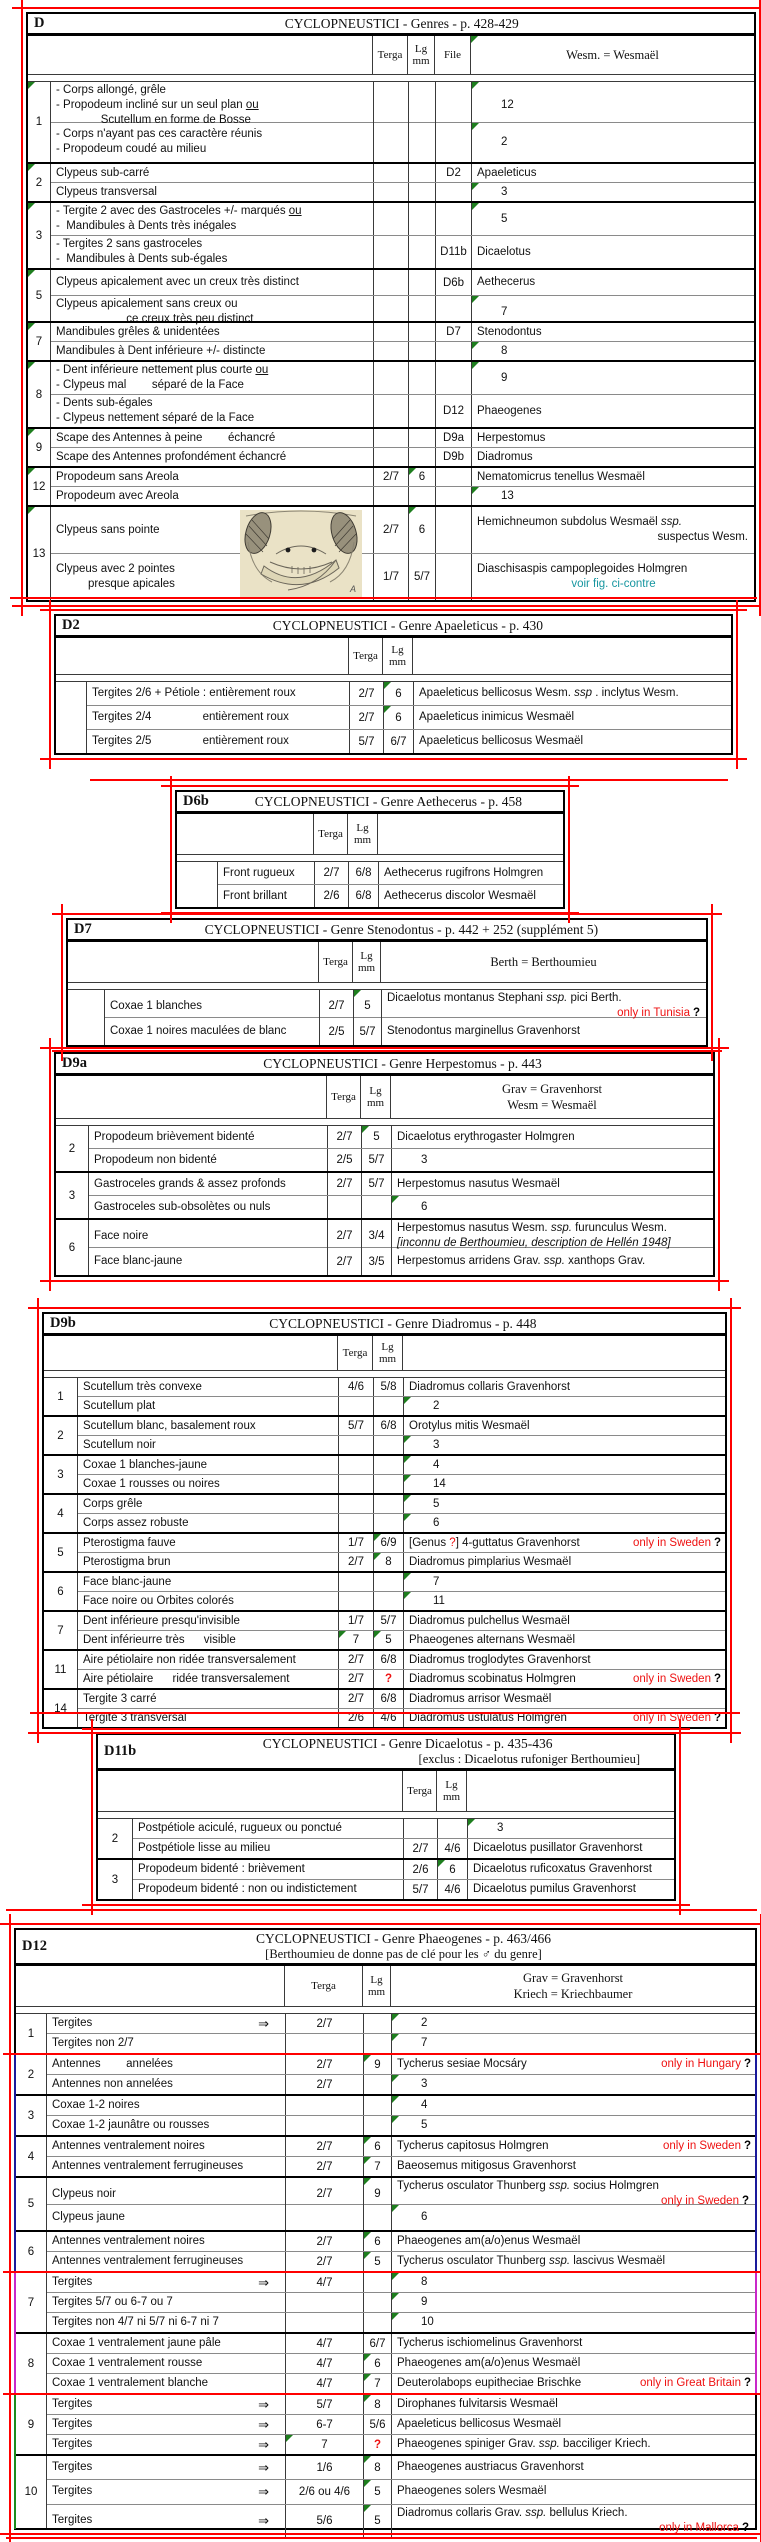 Image resolution: width=761 pixels, height=2542 pixels. I want to click on file-cell-value: D7, so click(453, 332).